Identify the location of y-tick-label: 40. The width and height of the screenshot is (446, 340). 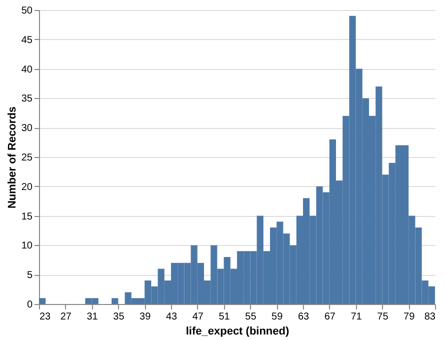
(27, 70).